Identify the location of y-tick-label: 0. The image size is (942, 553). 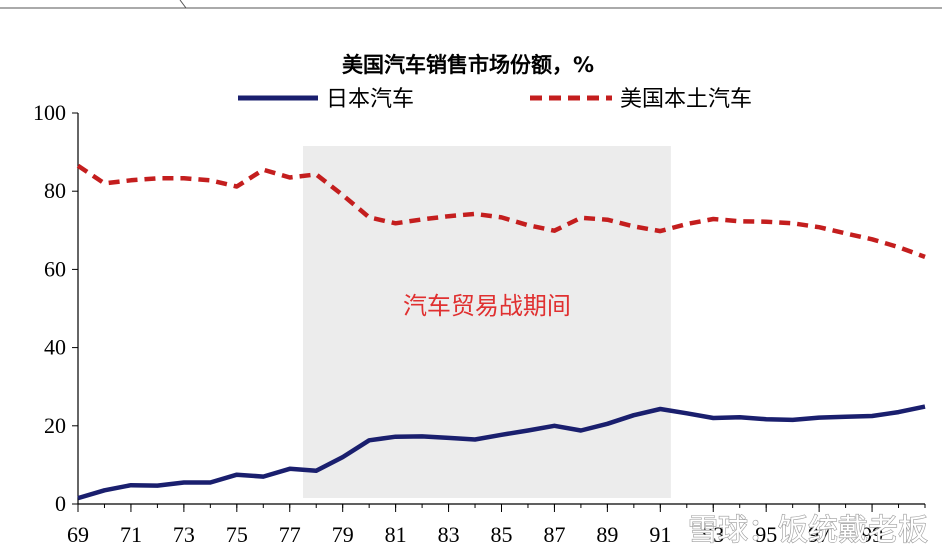
(60, 503).